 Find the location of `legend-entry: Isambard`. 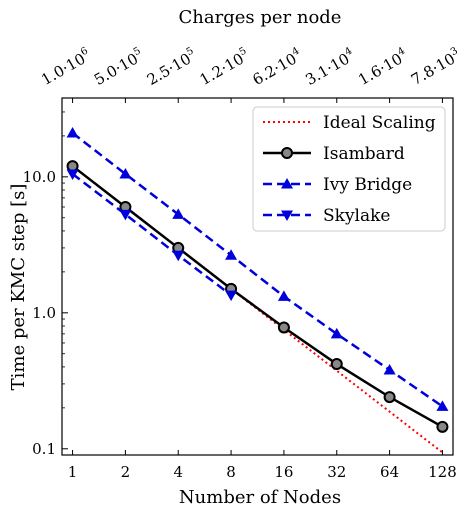

legend-entry: Isambard is located at coordinates (334, 154).